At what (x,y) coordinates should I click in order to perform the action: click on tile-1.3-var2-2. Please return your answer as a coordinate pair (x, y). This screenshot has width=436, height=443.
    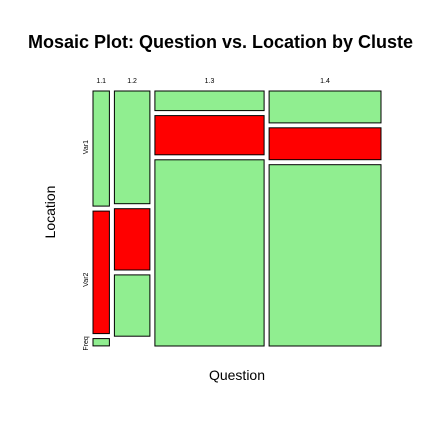
    Looking at the image, I should click on (209, 253).